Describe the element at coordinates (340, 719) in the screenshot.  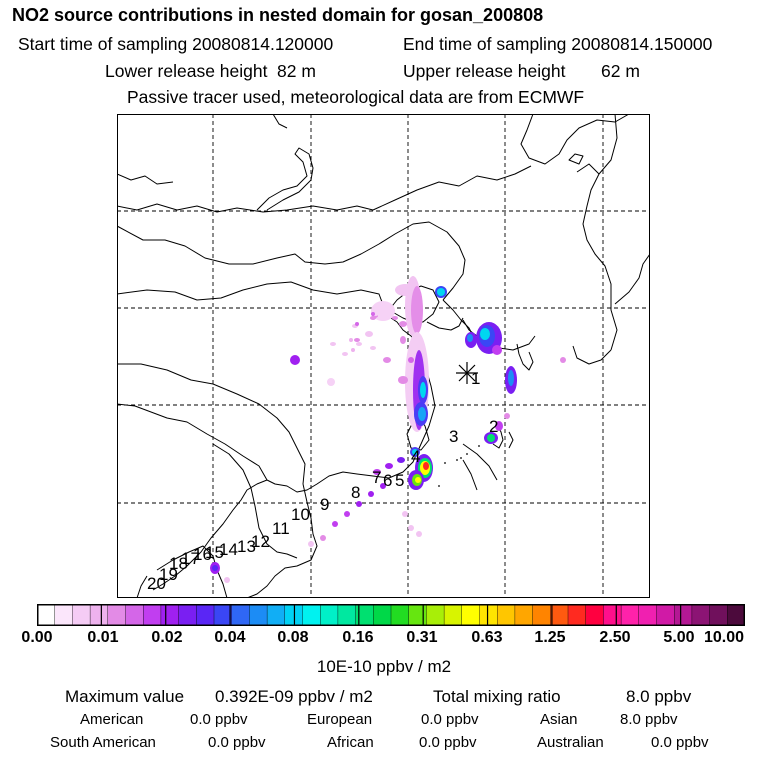
I see `region-name-european: European` at that location.